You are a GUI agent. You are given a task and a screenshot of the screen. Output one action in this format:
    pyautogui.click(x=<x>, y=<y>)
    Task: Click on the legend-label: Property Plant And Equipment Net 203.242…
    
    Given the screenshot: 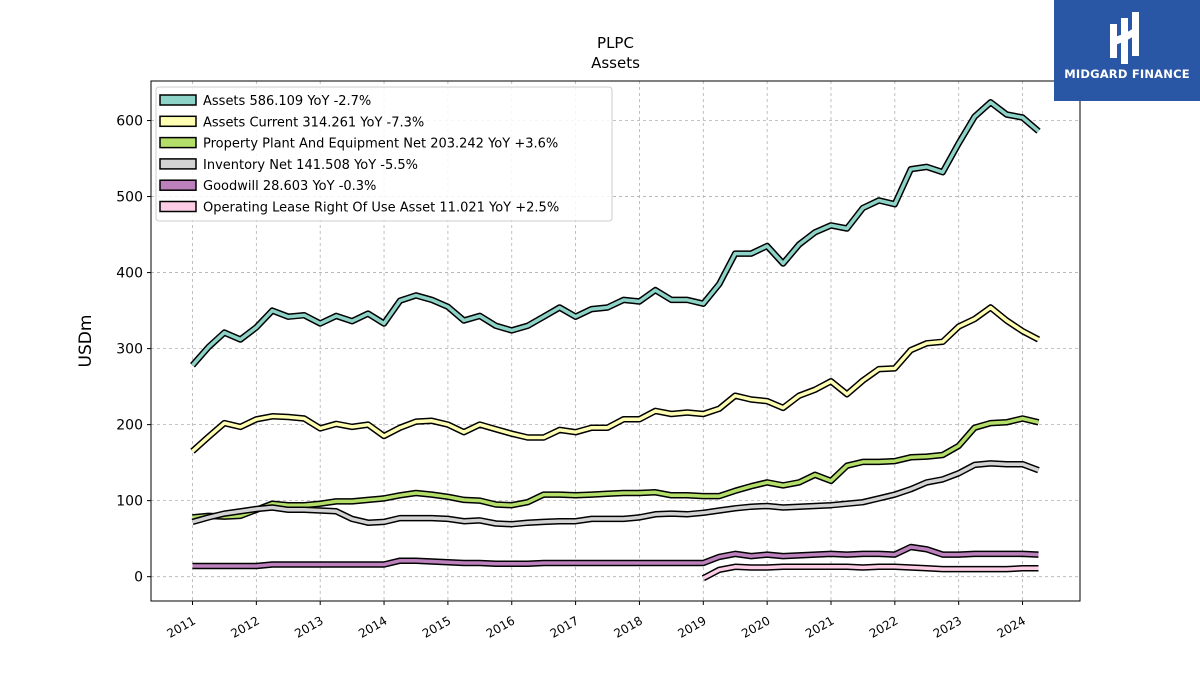 What is the action you would take?
    pyautogui.click(x=380, y=144)
    